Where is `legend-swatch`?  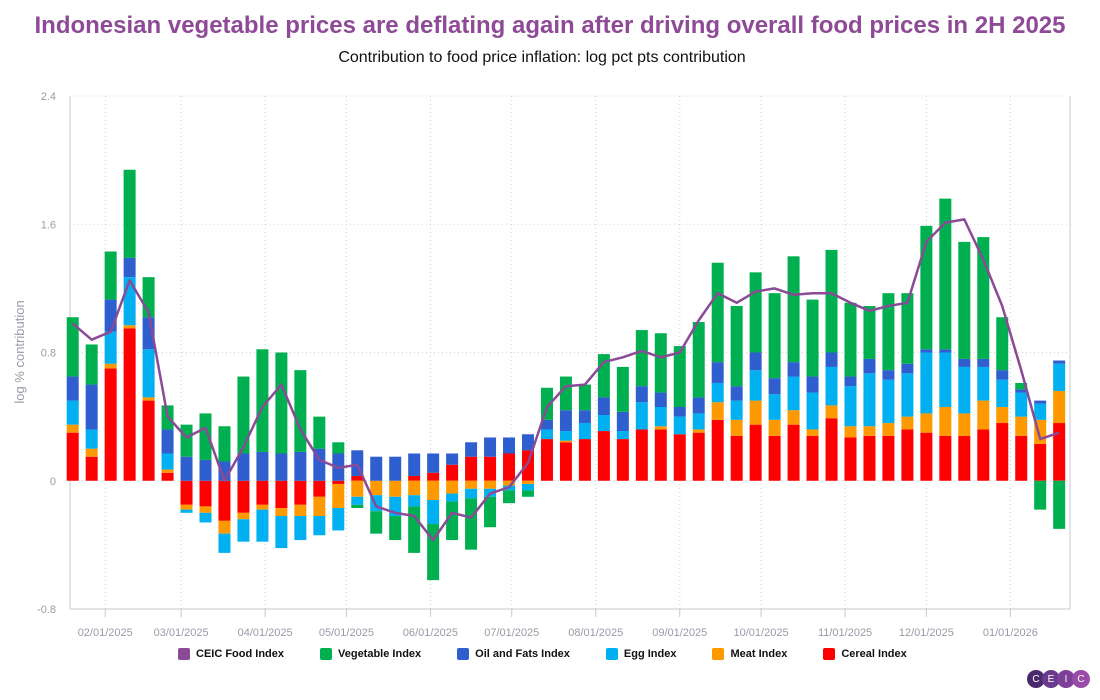
legend-swatch is located at coordinates (326, 654).